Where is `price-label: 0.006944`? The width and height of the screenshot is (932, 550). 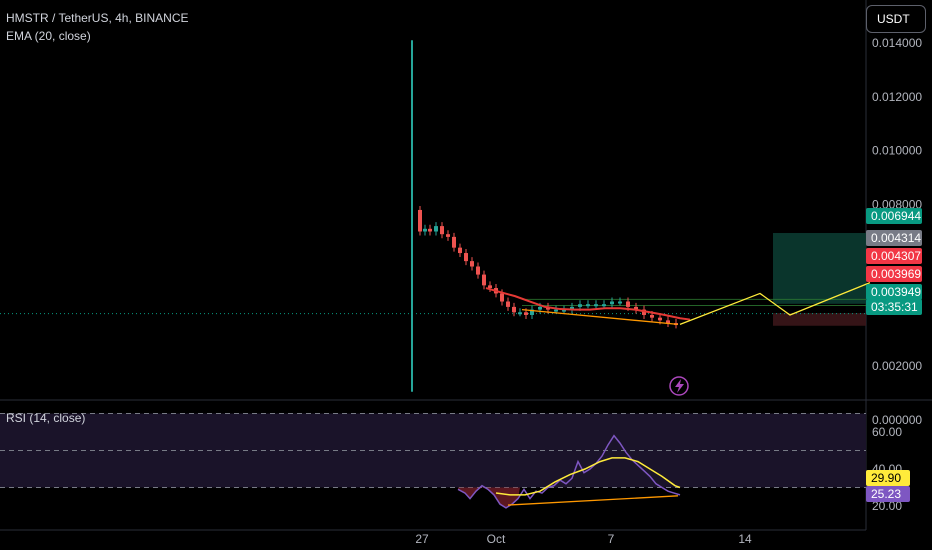 price-label: 0.006944 is located at coordinates (896, 216).